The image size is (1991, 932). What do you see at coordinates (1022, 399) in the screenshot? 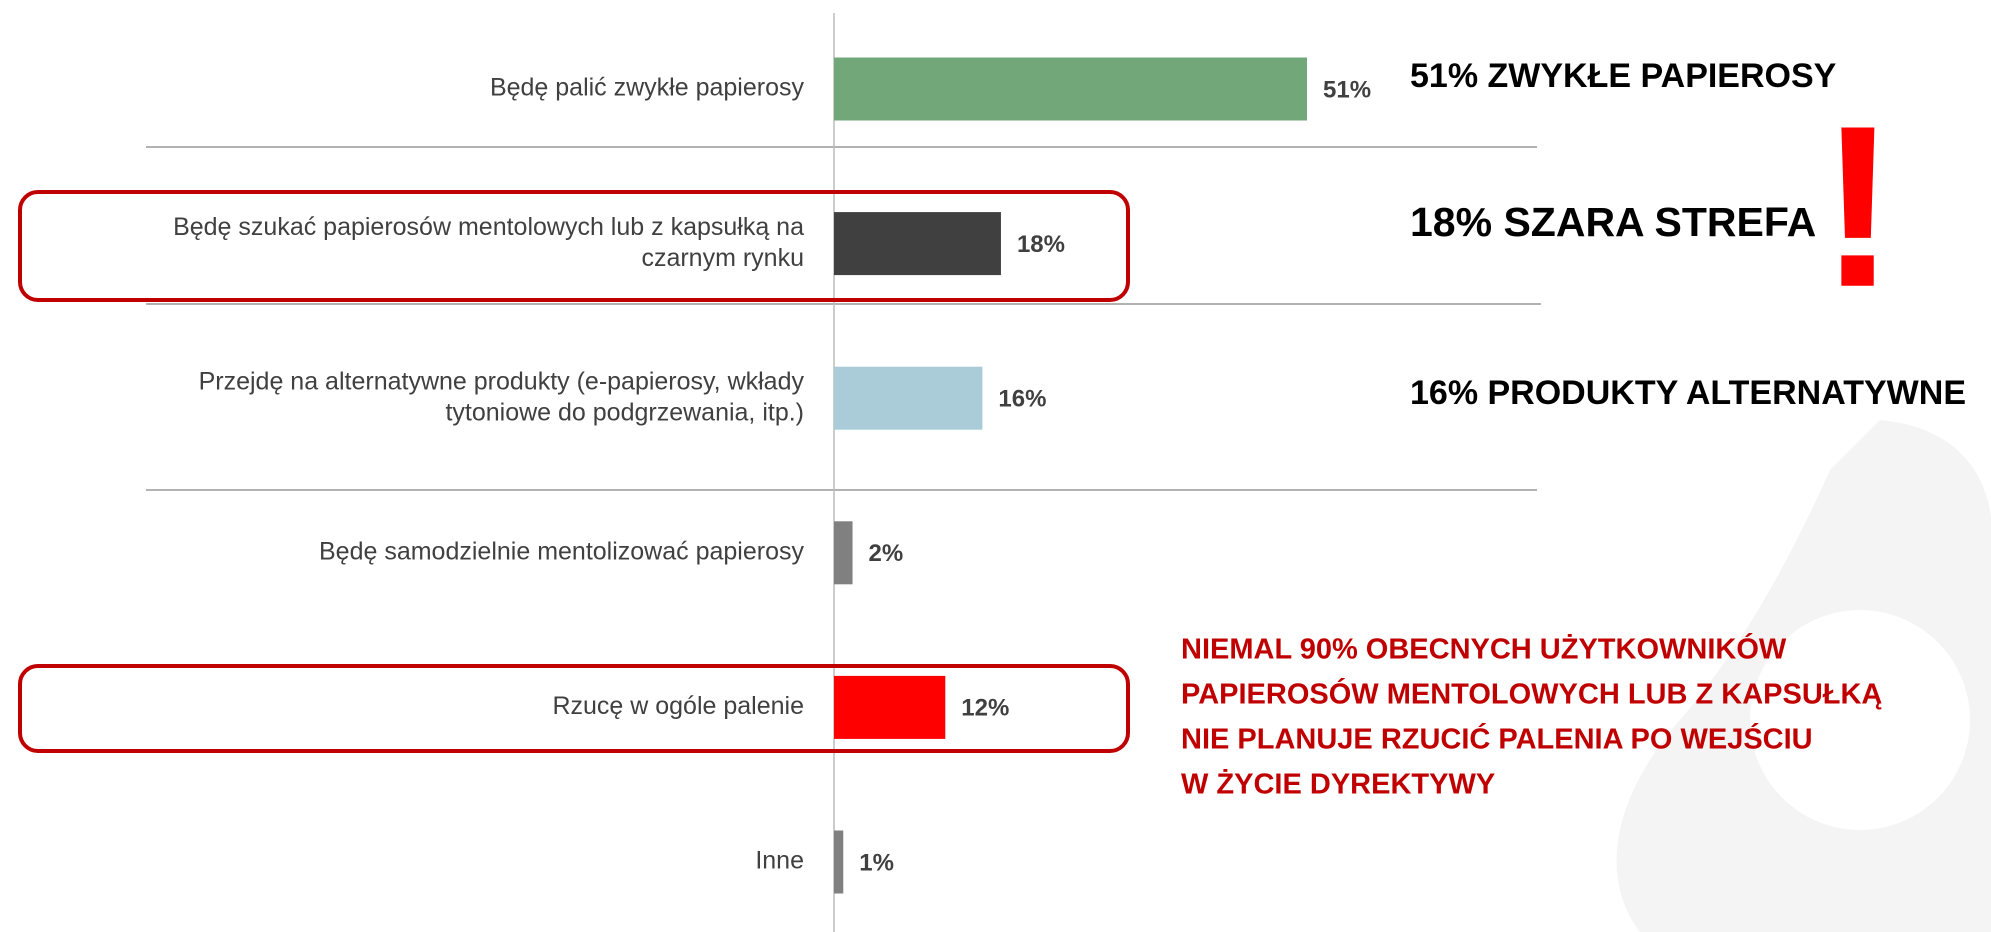
I see `data-label: 16%` at bounding box center [1022, 399].